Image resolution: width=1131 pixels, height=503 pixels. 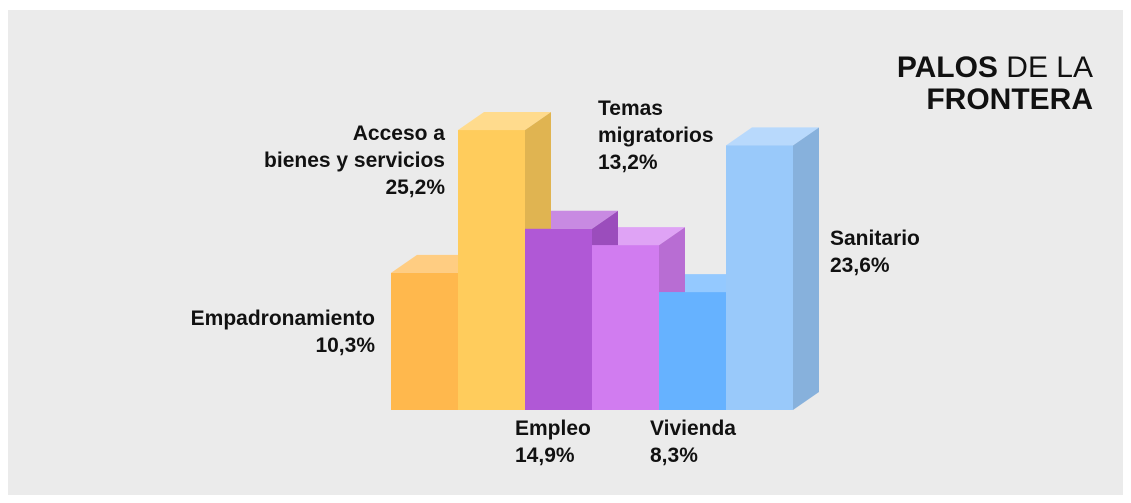 I want to click on value-label: 10,3%, so click(x=345, y=345).